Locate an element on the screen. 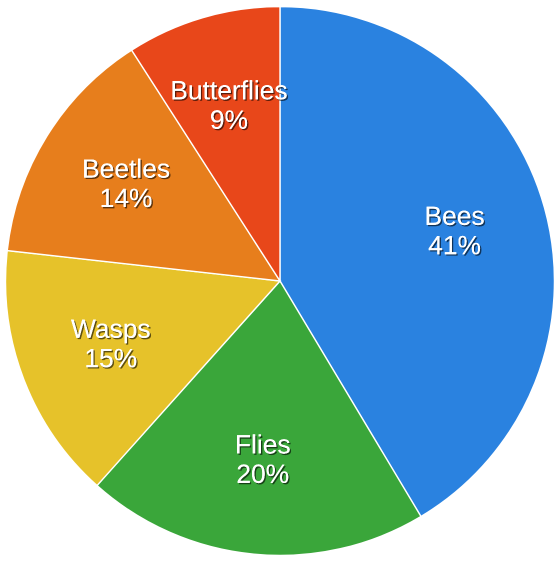 This screenshot has width=560, height=562. slice-label: Wasps is located at coordinates (111, 332).